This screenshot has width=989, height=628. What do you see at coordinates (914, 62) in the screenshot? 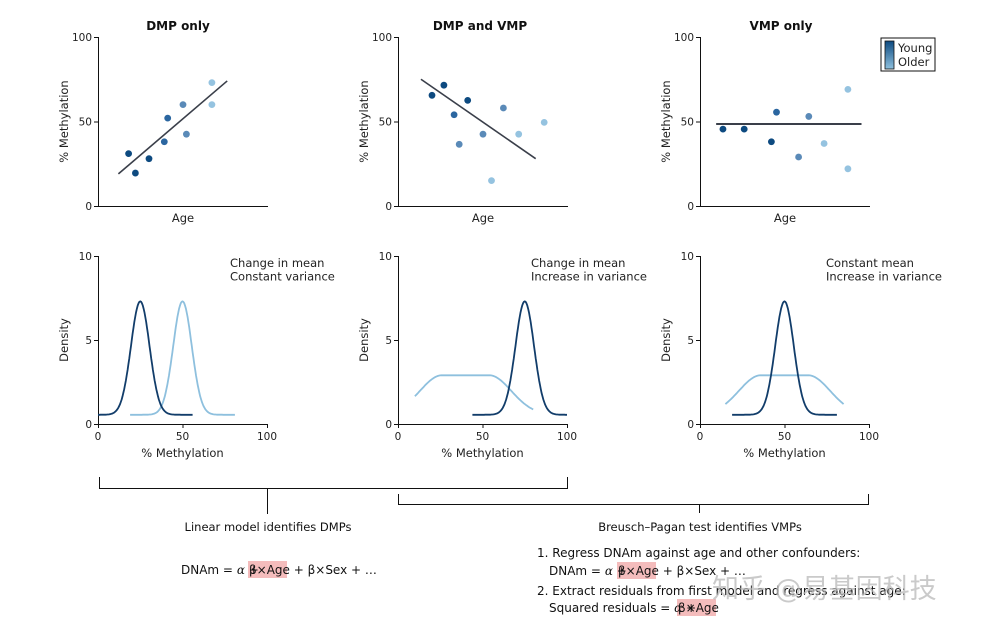
I see `legend-label-older: Older` at bounding box center [914, 62].